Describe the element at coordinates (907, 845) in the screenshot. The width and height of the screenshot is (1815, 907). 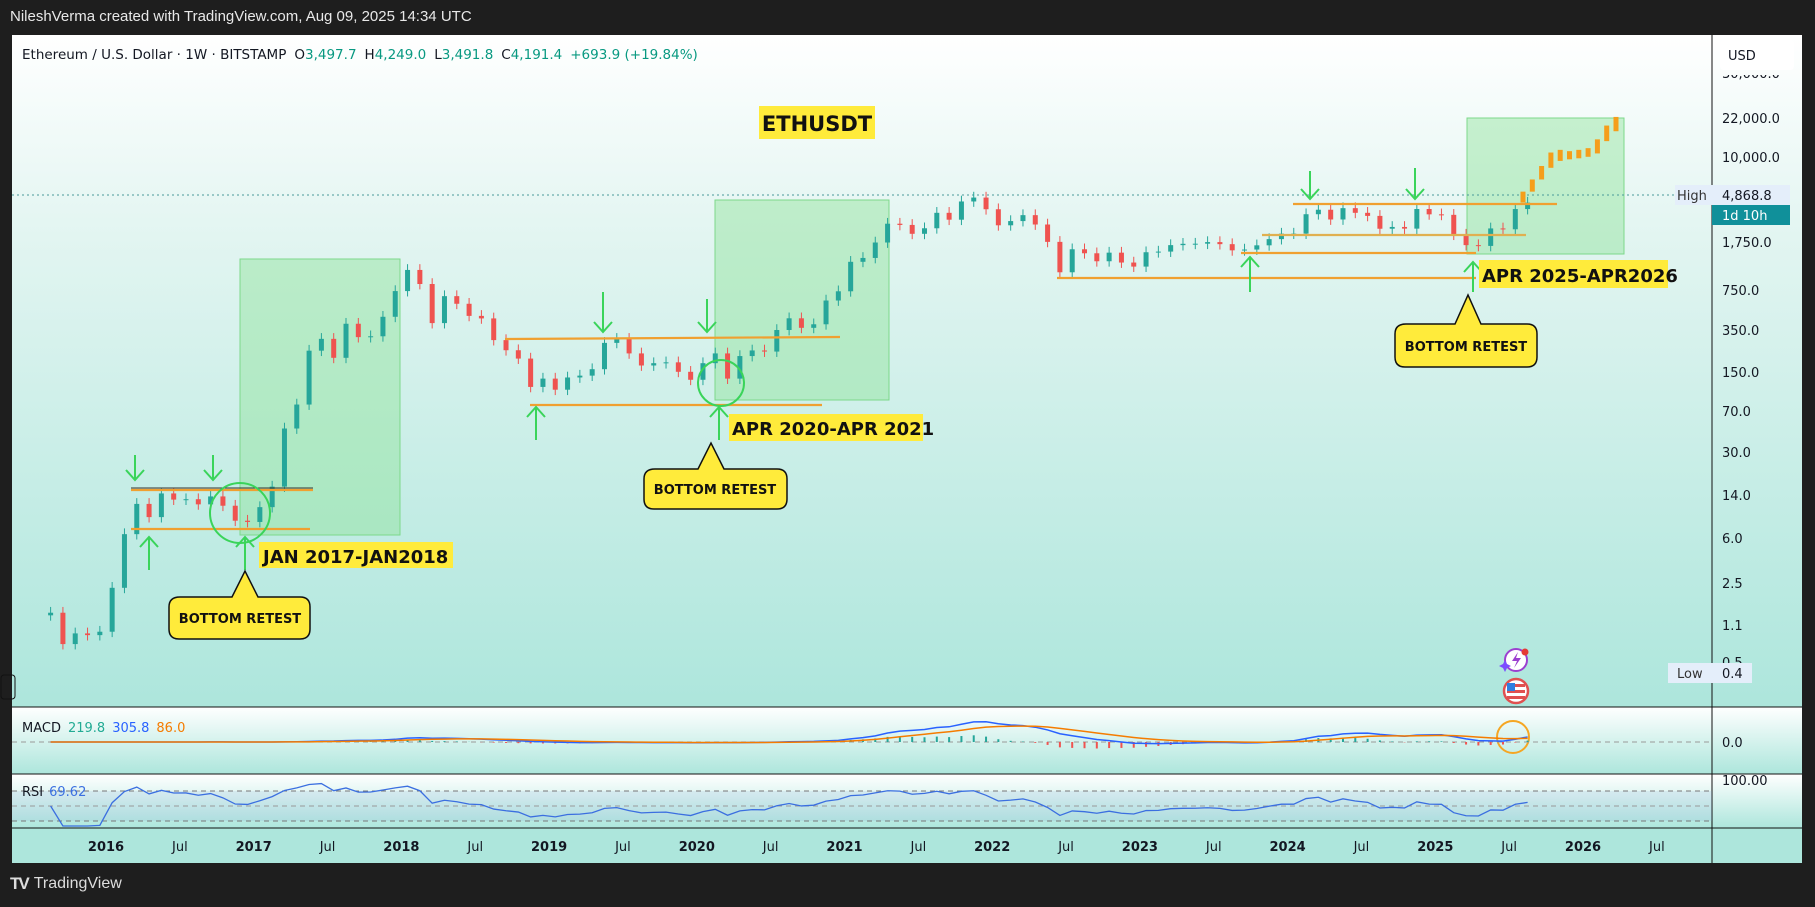
I see `time-axis` at that location.